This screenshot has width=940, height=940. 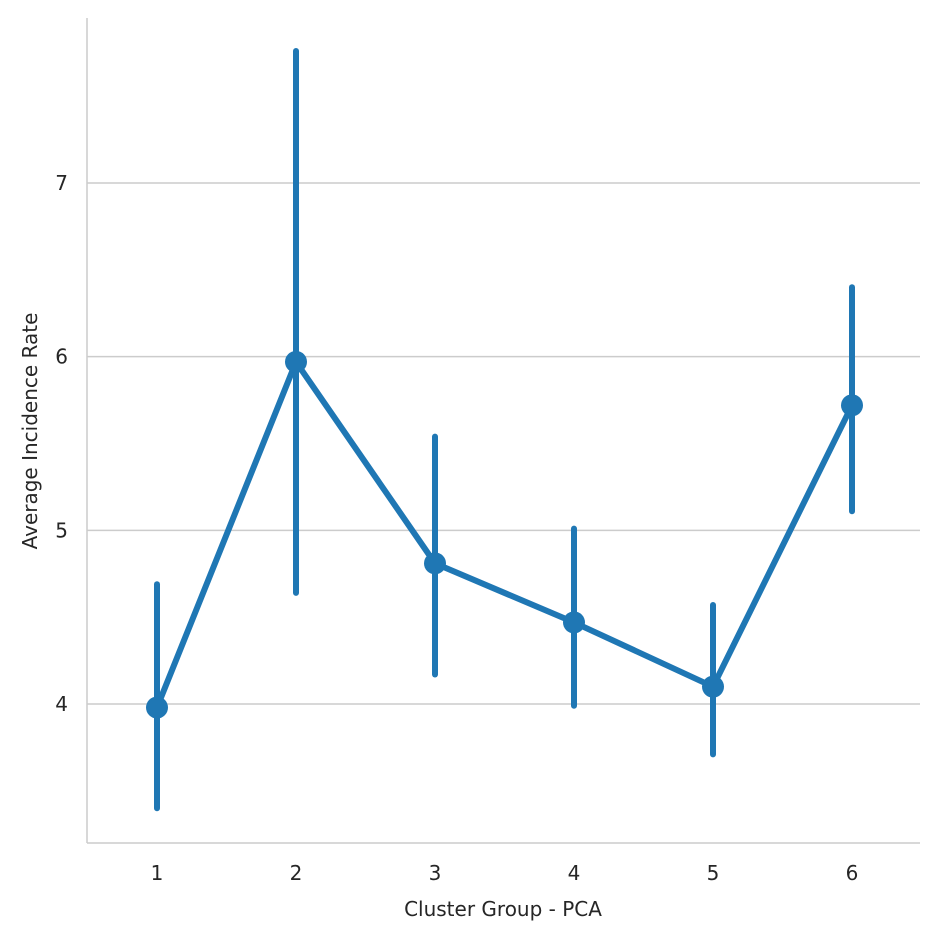 I want to click on y-axis-label: Average Incidence Rate, so click(x=30, y=431).